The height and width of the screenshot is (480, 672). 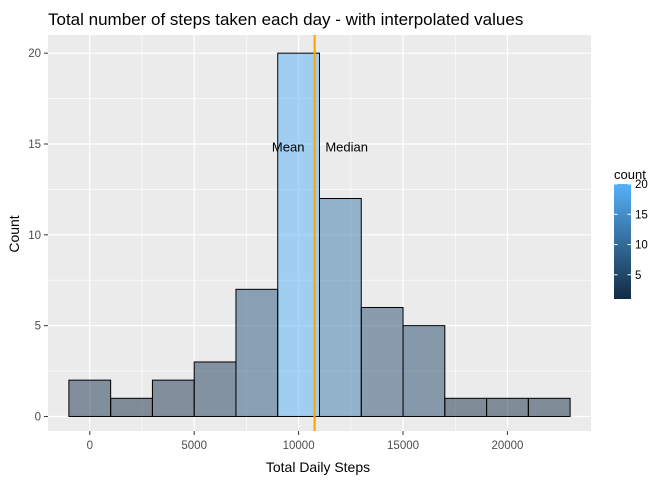 I want to click on y-tick-label: 0, so click(x=38, y=417).